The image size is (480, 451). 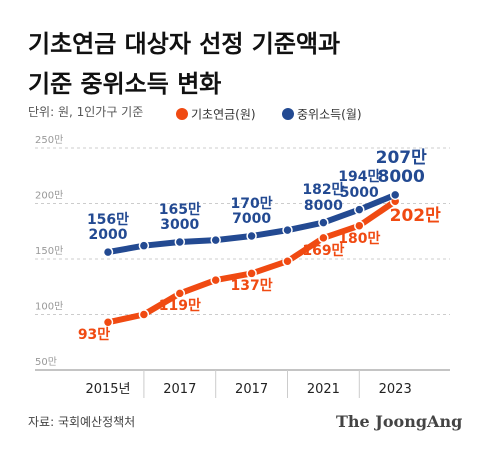 What do you see at coordinates (49, 140) in the screenshot?
I see `y-tick-label: 250만` at bounding box center [49, 140].